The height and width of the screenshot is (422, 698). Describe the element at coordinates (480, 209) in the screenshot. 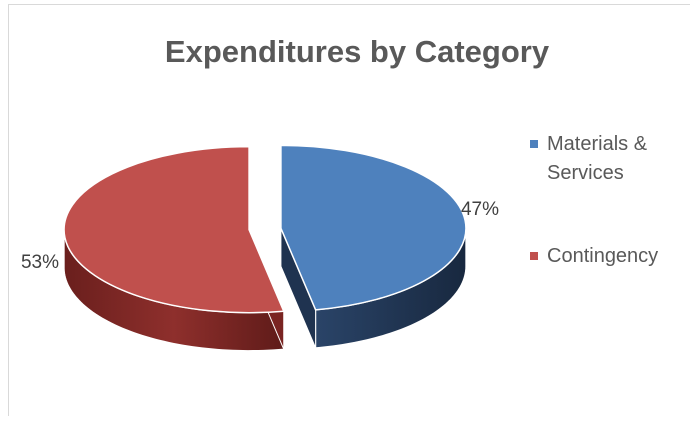

I see `data-label-materials-services: 47%` at that location.